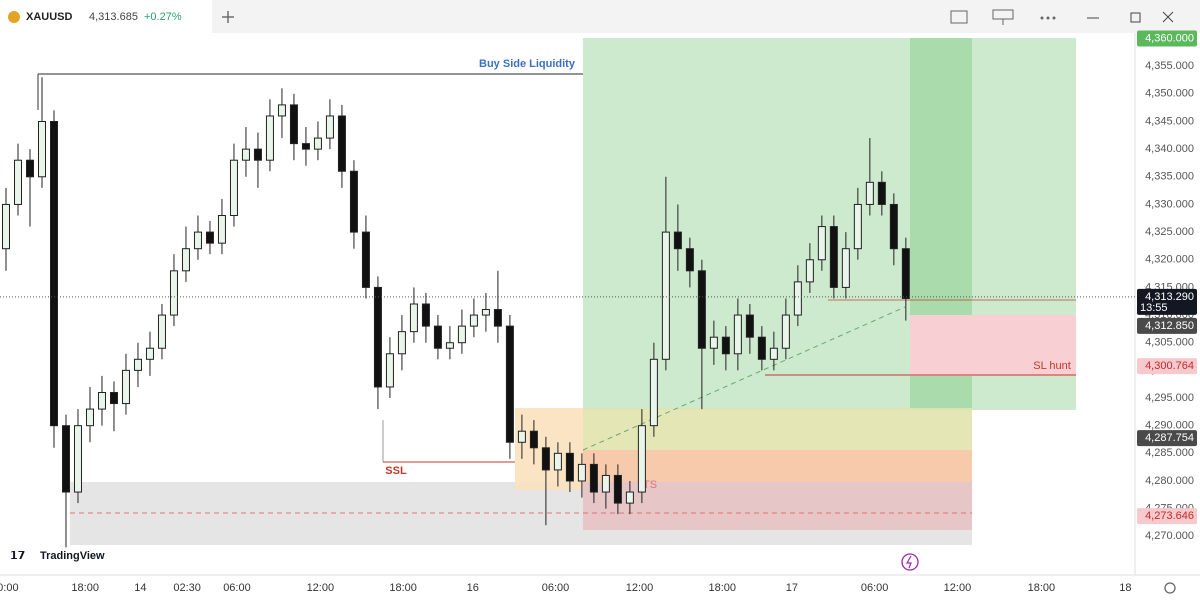  What do you see at coordinates (1169, 326) in the screenshot?
I see `price-tag-label: 4,312.850` at bounding box center [1169, 326].